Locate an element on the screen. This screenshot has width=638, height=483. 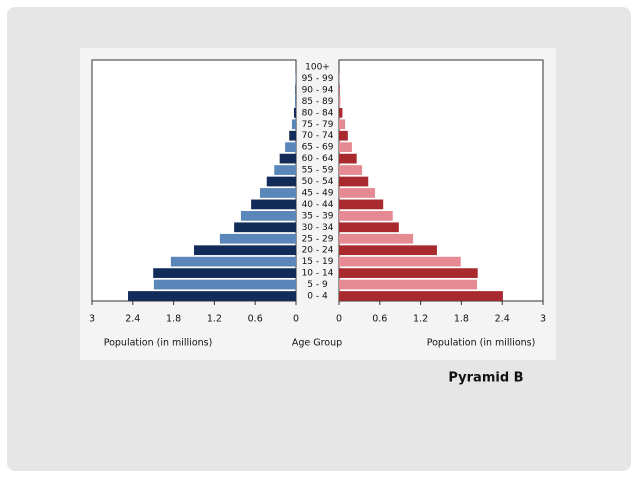
category-label: 15 - 19 is located at coordinates (318, 262).